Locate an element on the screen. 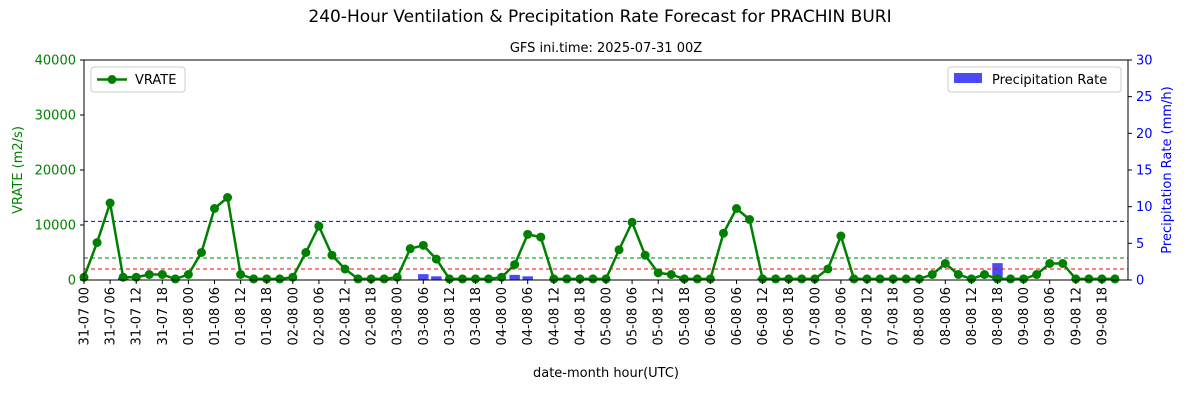  y-tick-label-left: 20000 is located at coordinates (55, 171).